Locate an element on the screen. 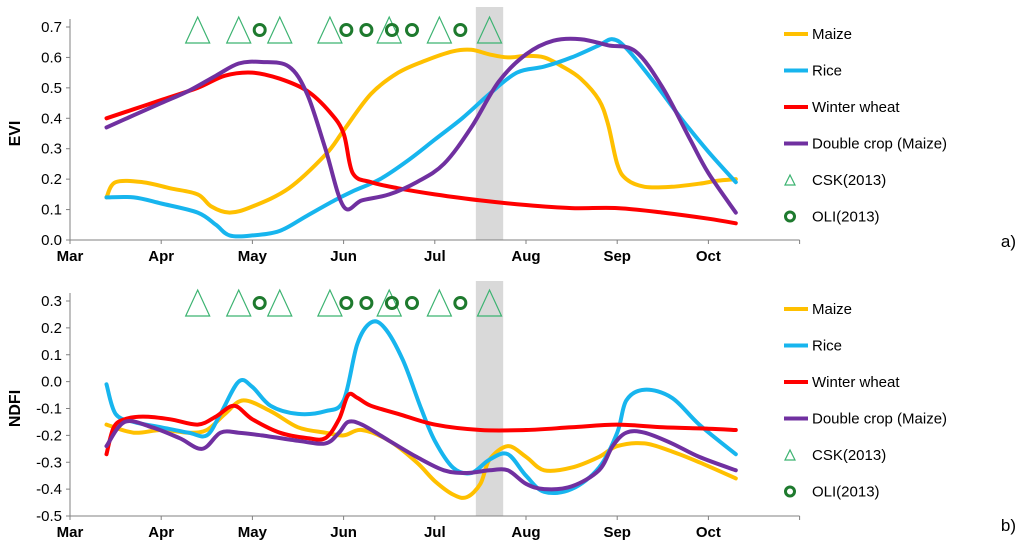 This screenshot has height=551, width=1024. y-tick-label: -0.5 is located at coordinates (49, 516).